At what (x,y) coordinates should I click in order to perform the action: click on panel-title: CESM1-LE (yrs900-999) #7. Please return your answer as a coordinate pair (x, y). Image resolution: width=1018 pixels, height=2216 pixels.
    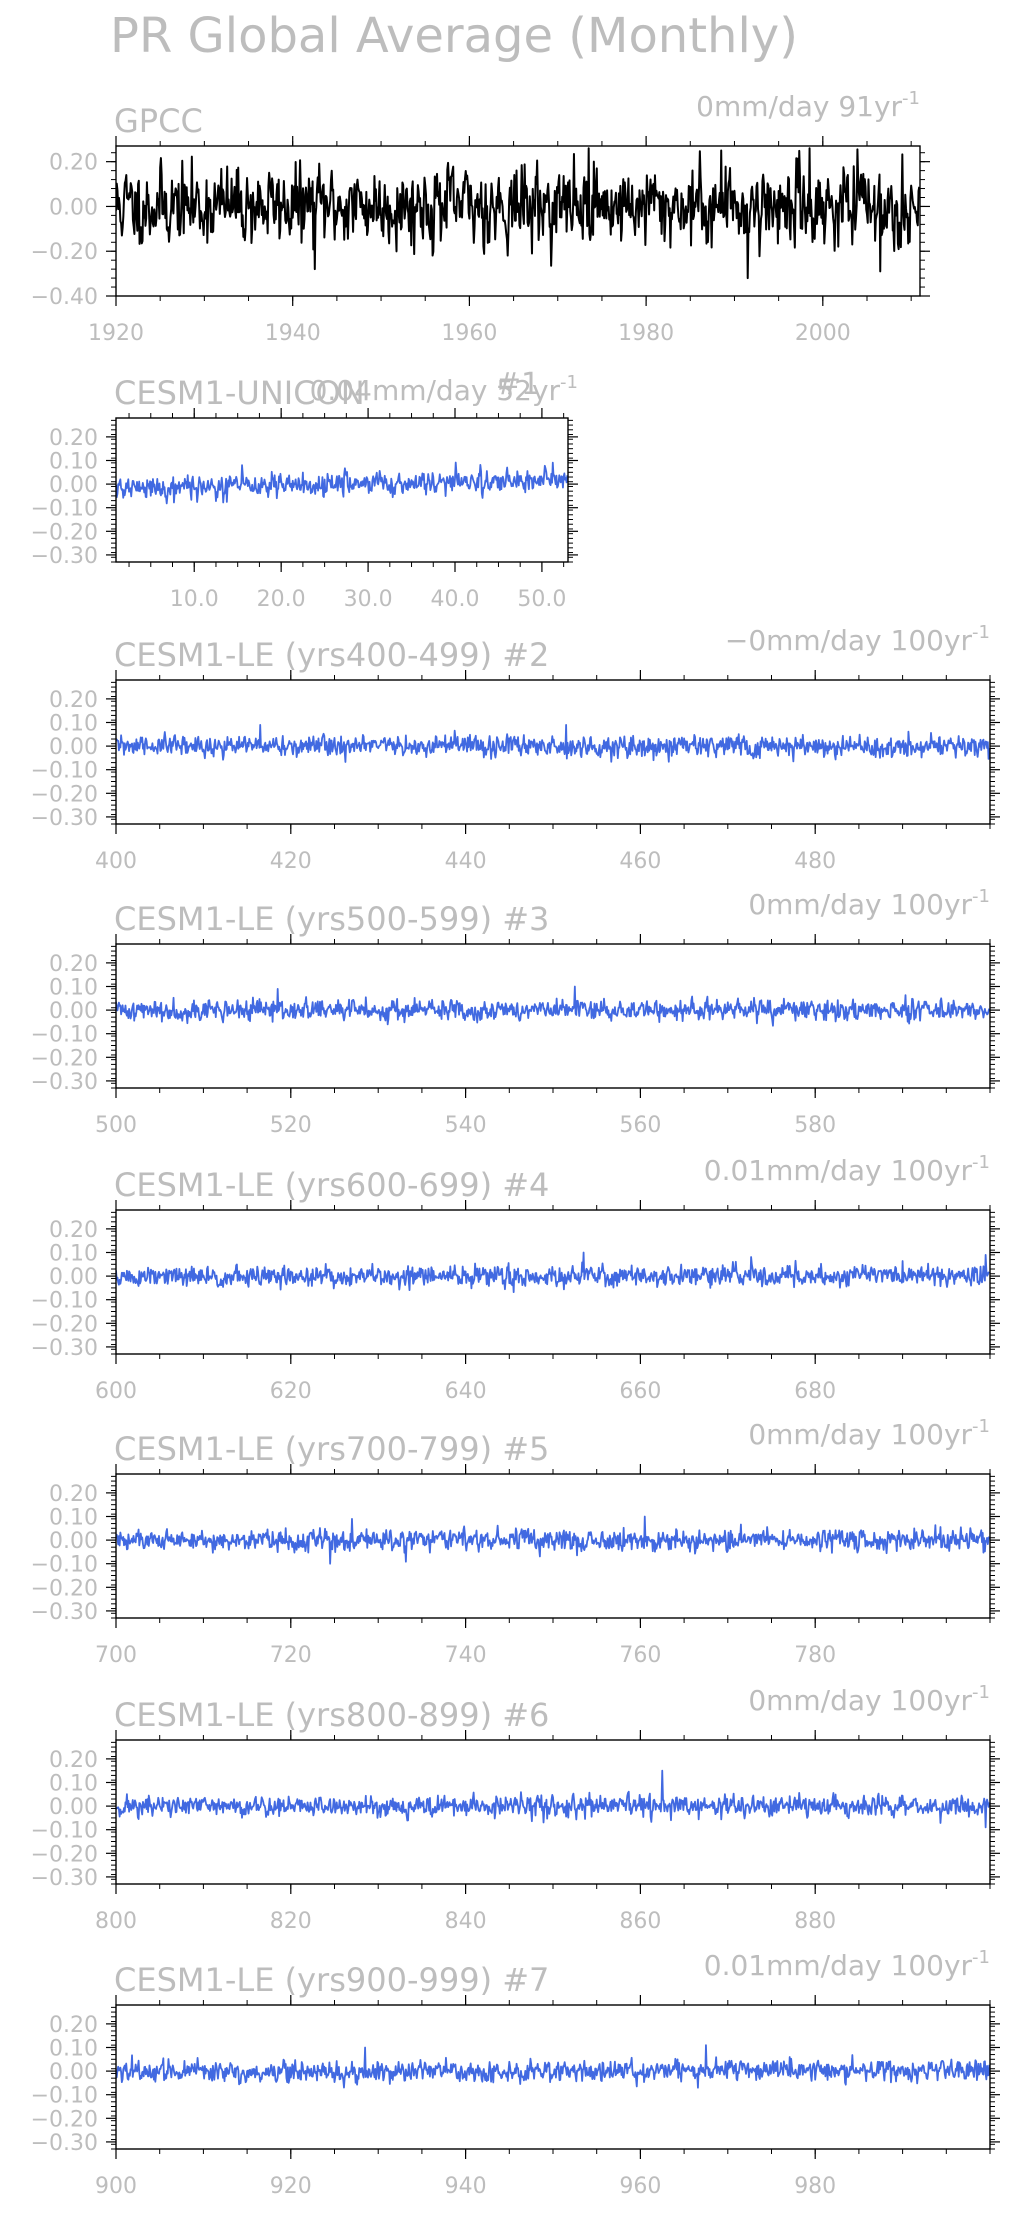
    Looking at the image, I should click on (331, 1980).